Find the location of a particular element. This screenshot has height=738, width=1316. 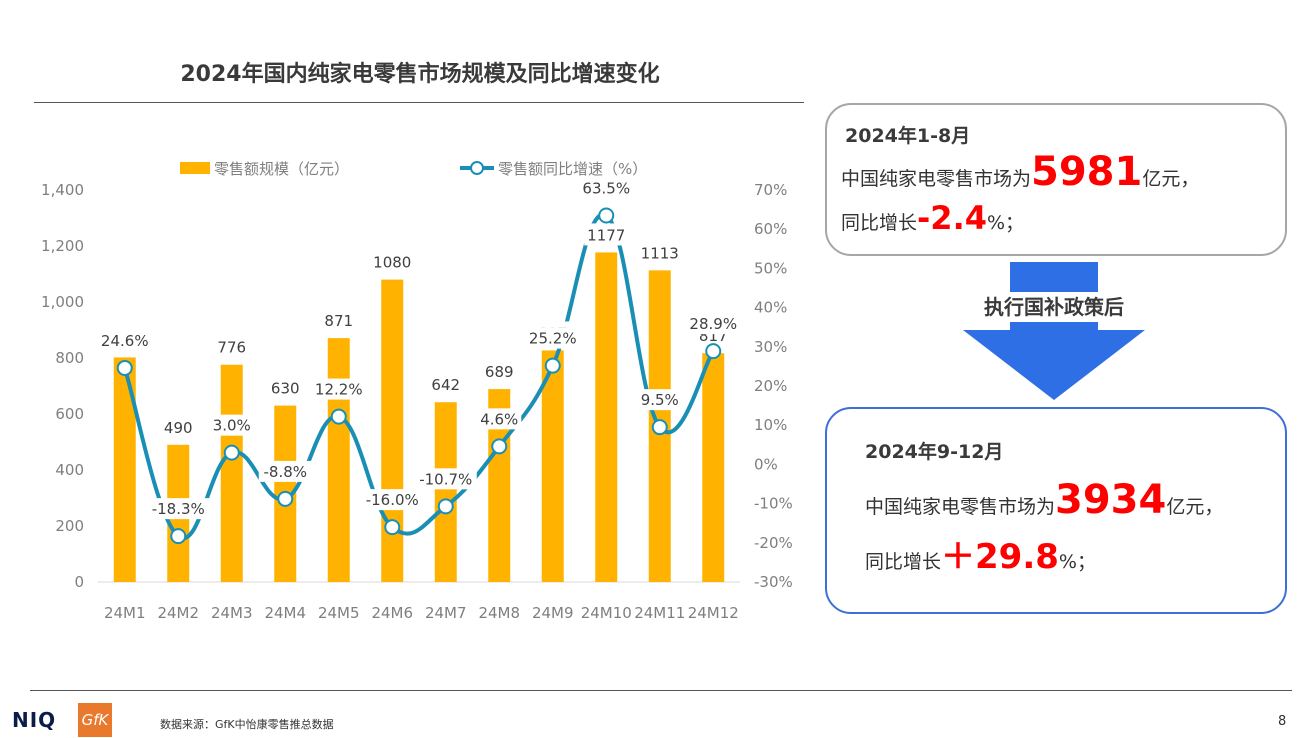

box2-line1-post: 亿元， is located at coordinates (1195, 507).